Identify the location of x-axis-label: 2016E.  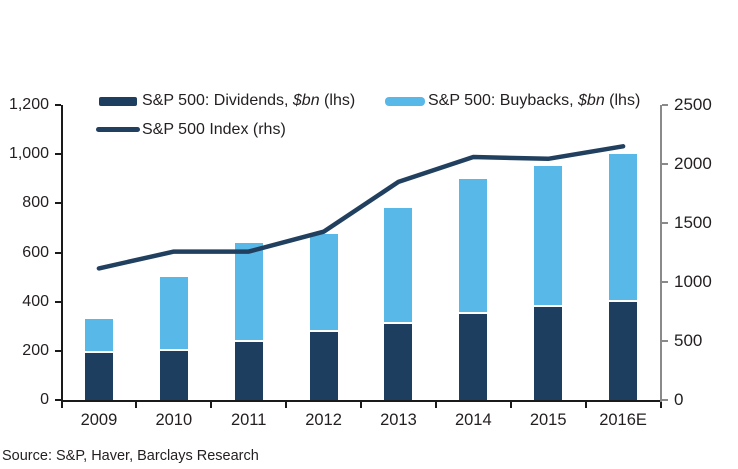
(623, 420).